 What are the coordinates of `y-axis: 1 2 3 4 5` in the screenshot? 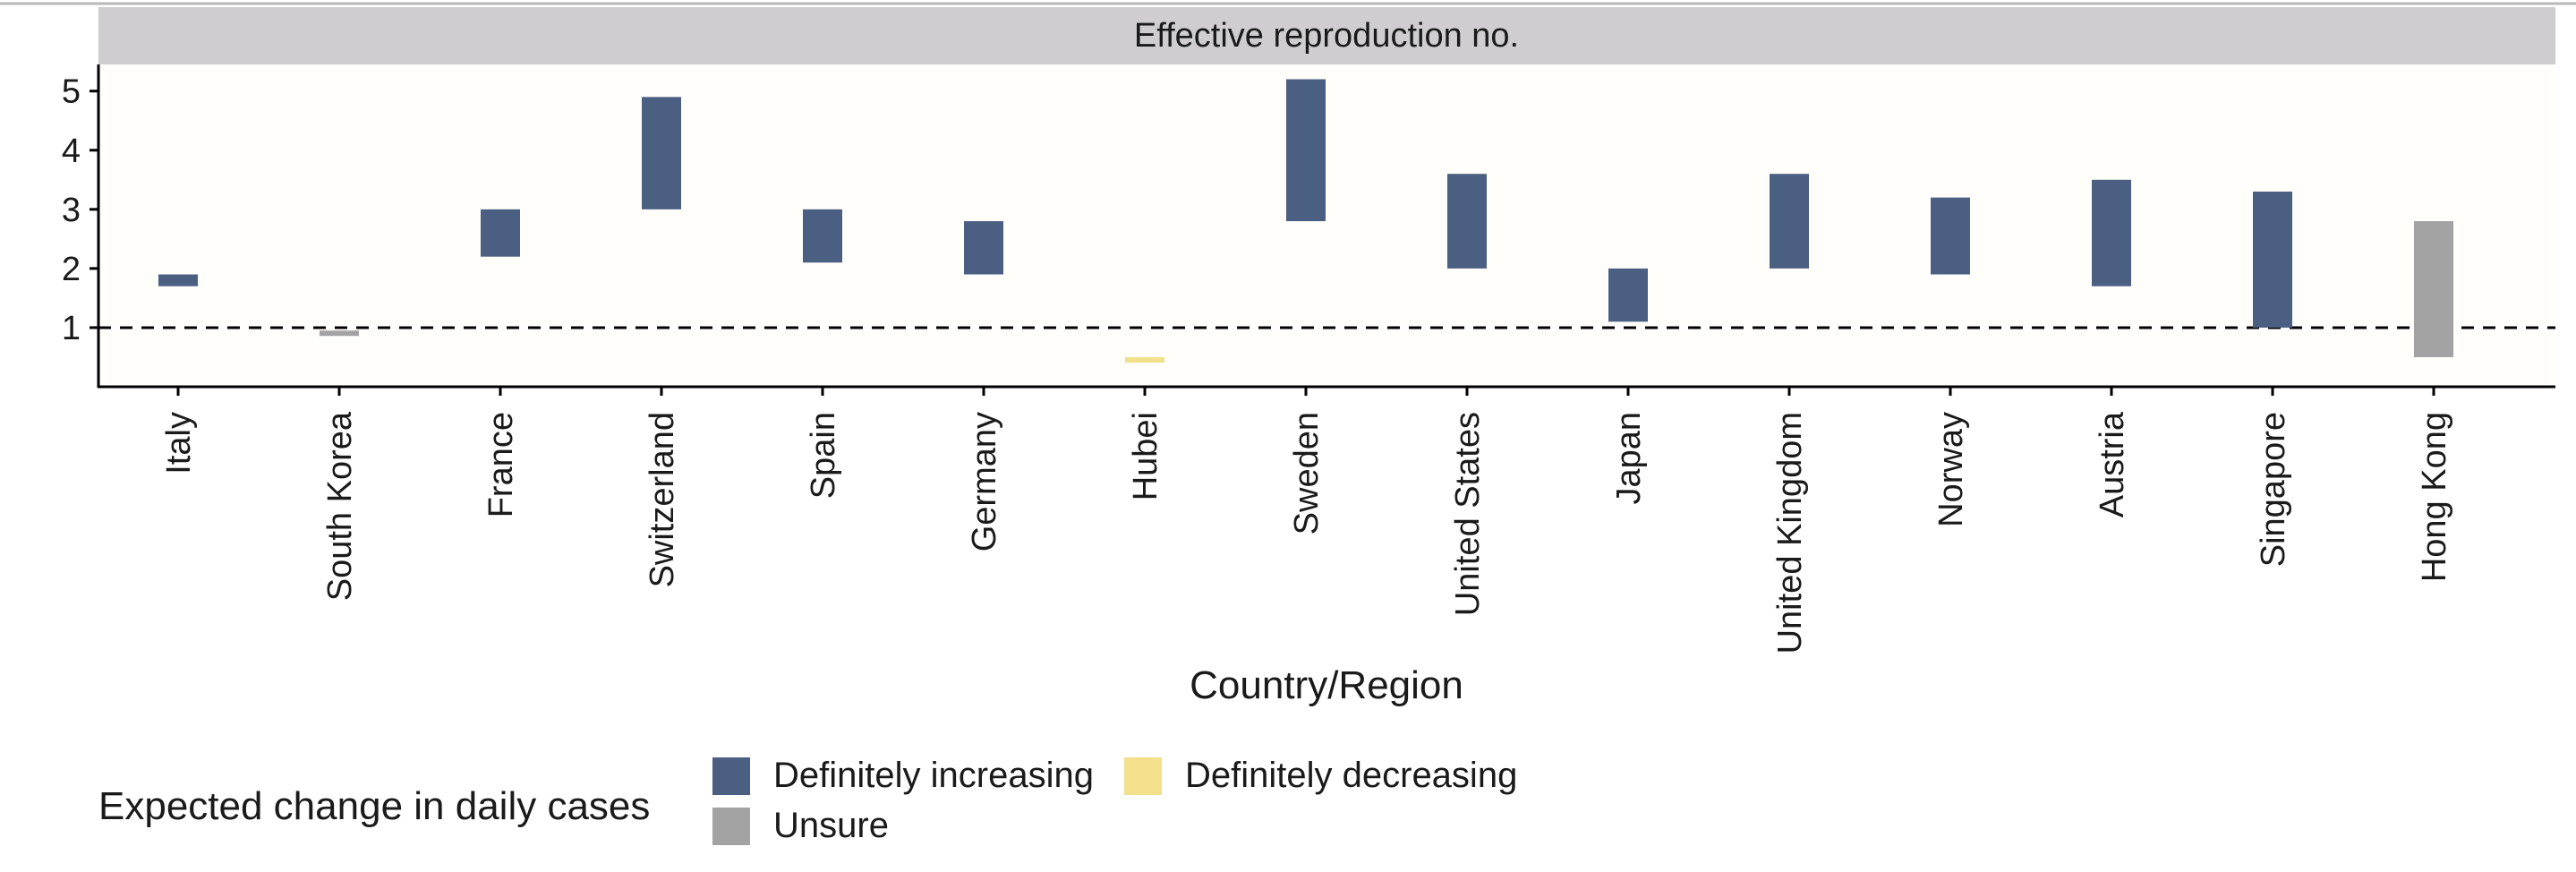 It's located at (81, 226).